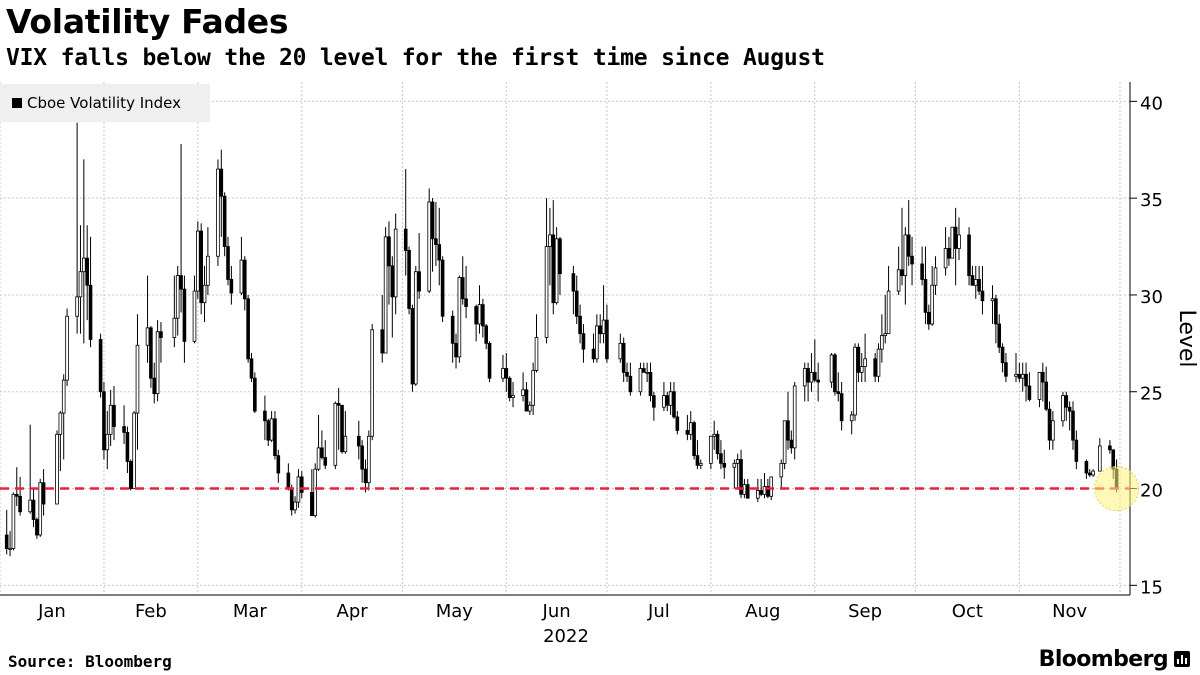 The image size is (1200, 675). What do you see at coordinates (1186, 338) in the screenshot?
I see `y-axis-title: Level` at bounding box center [1186, 338].